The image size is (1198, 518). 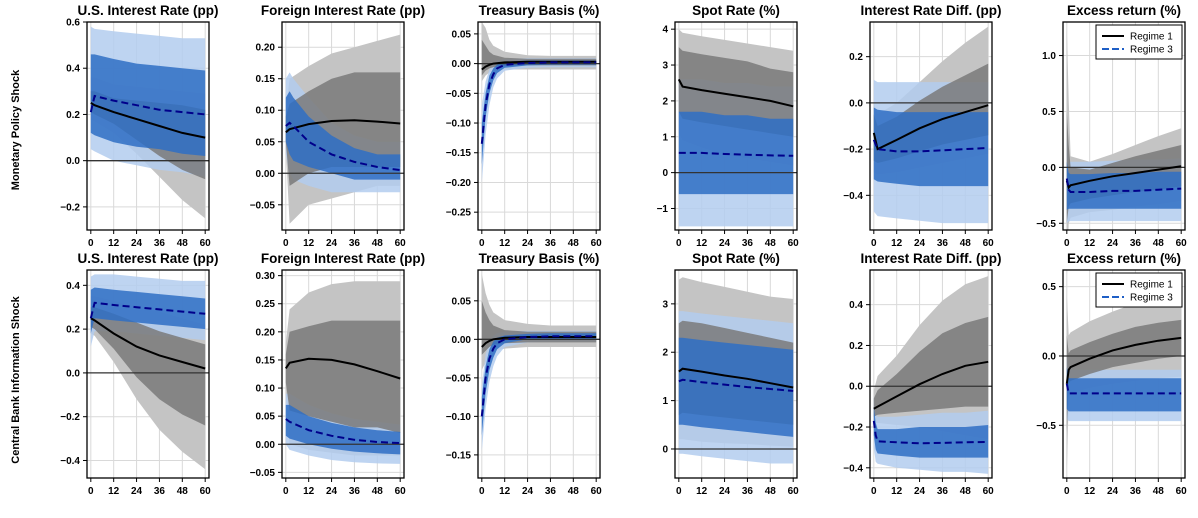 What do you see at coordinates (930, 10) in the screenshot?
I see `panel-title: Interest Rate Diff. (pp)` at bounding box center [930, 10].